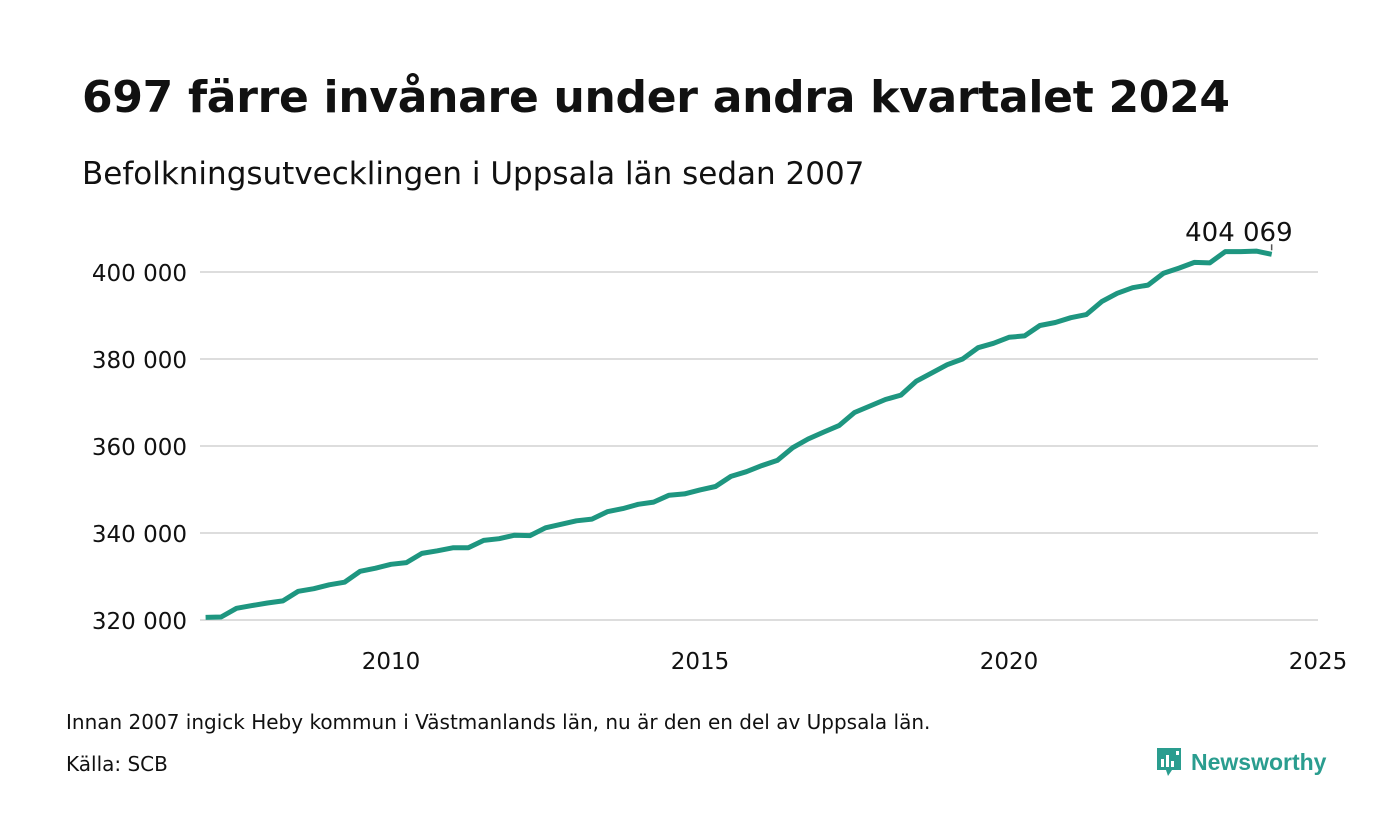 This screenshot has width=1400, height=840. I want to click on x-tick-label: 2020, so click(1009, 662).